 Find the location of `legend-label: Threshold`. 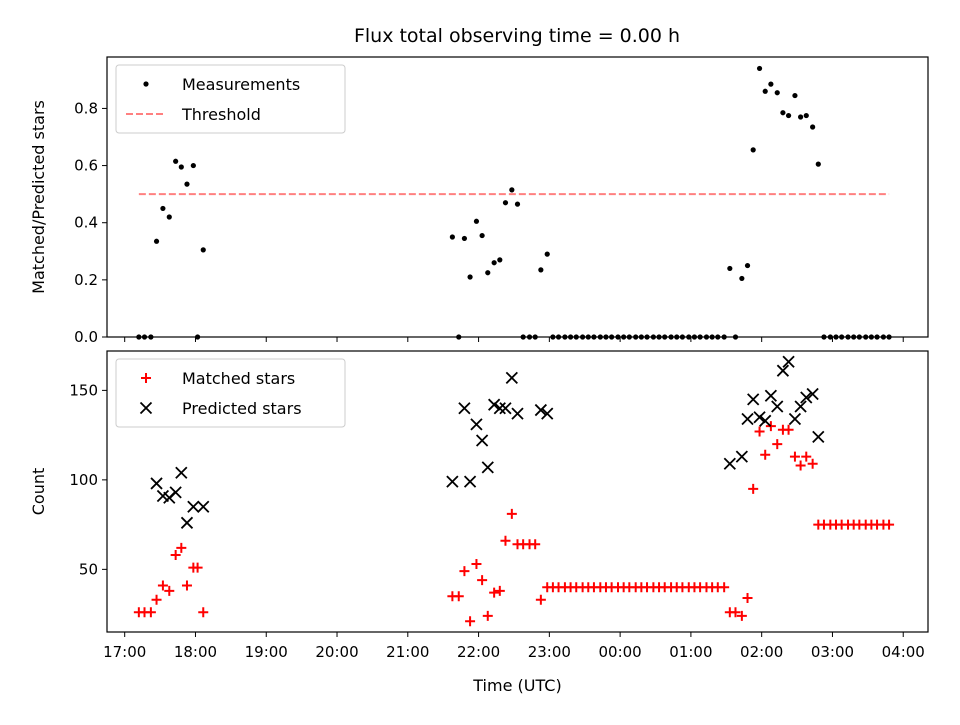

legend-label: Threshold is located at coordinates (221, 114).